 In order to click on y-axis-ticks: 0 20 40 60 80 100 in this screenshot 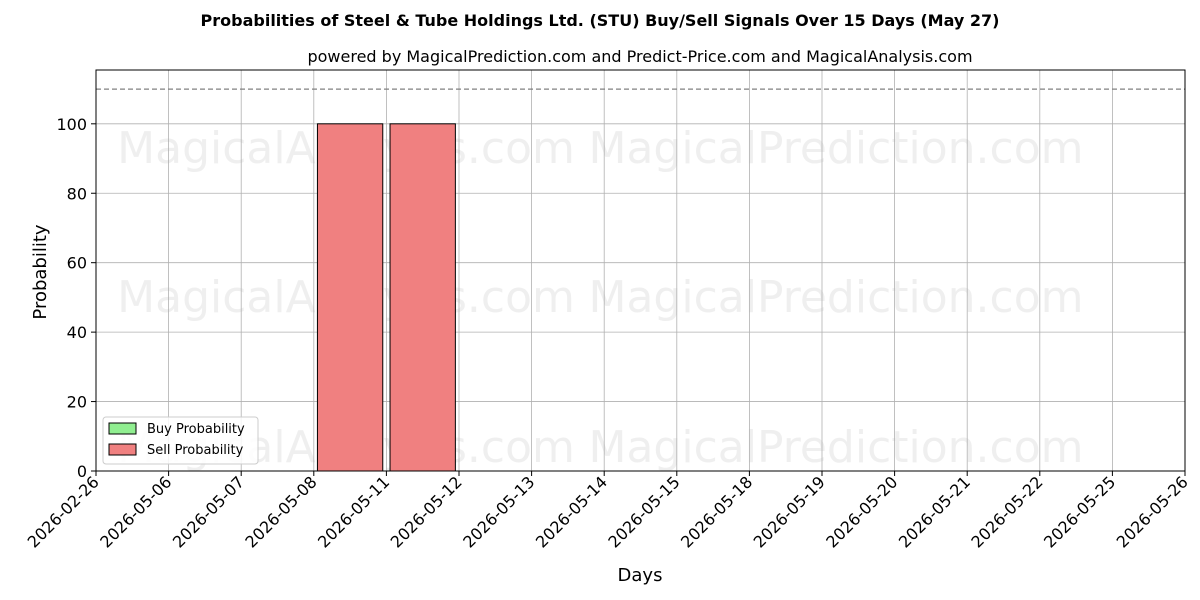, I will do `click(76, 298)`.